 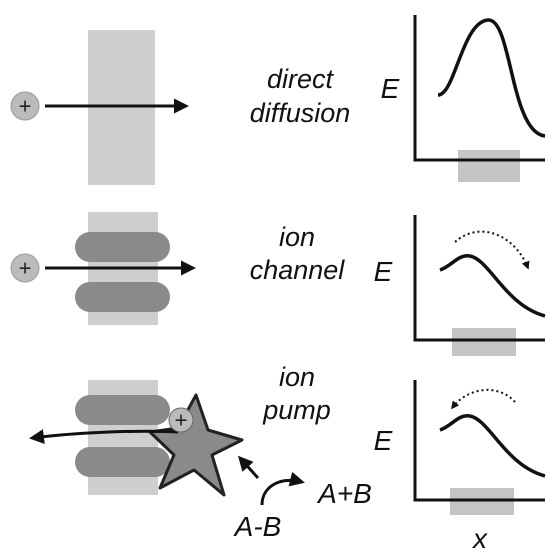 What do you see at coordinates (298, 270) in the screenshot?
I see `label-line: channel` at bounding box center [298, 270].